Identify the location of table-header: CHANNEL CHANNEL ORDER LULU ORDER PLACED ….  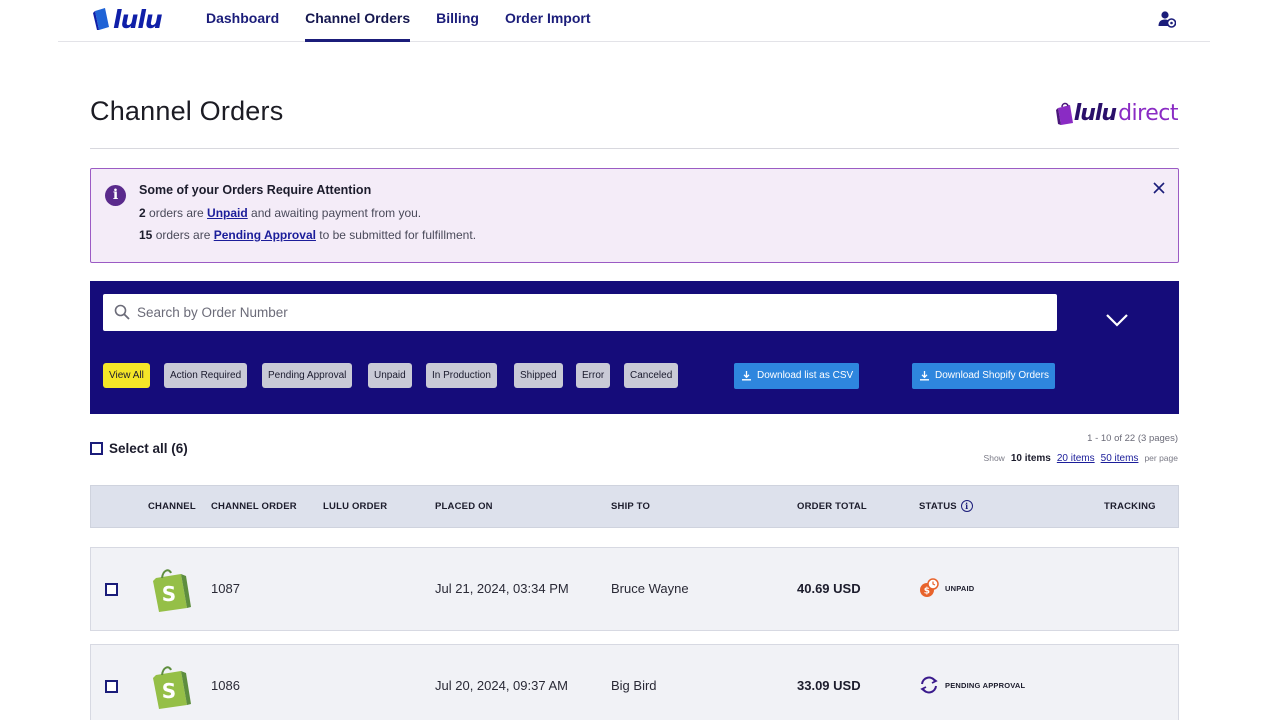
(634, 506).